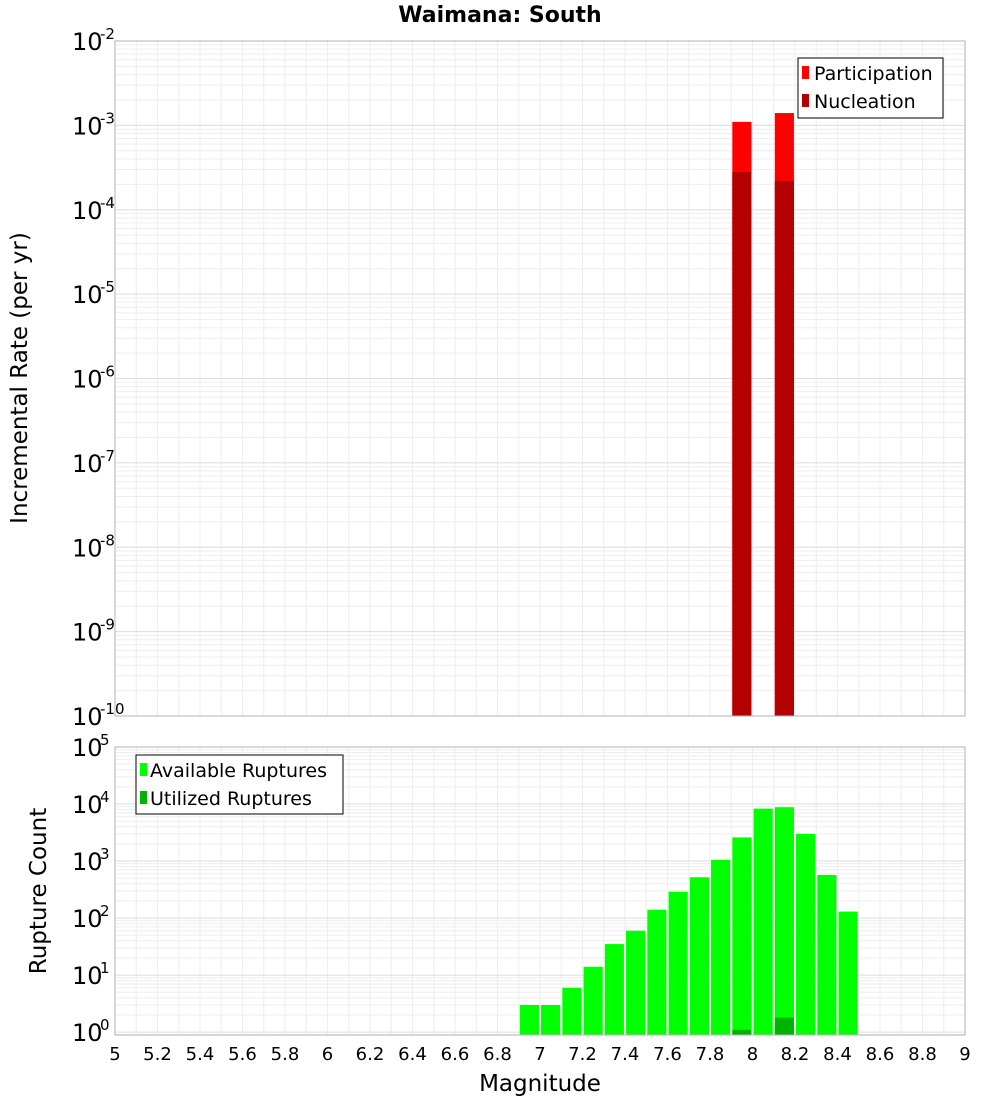 Image resolution: width=1000 pixels, height=1100 pixels. What do you see at coordinates (805, 100) in the screenshot?
I see `legend-swatch-nucleation` at bounding box center [805, 100].